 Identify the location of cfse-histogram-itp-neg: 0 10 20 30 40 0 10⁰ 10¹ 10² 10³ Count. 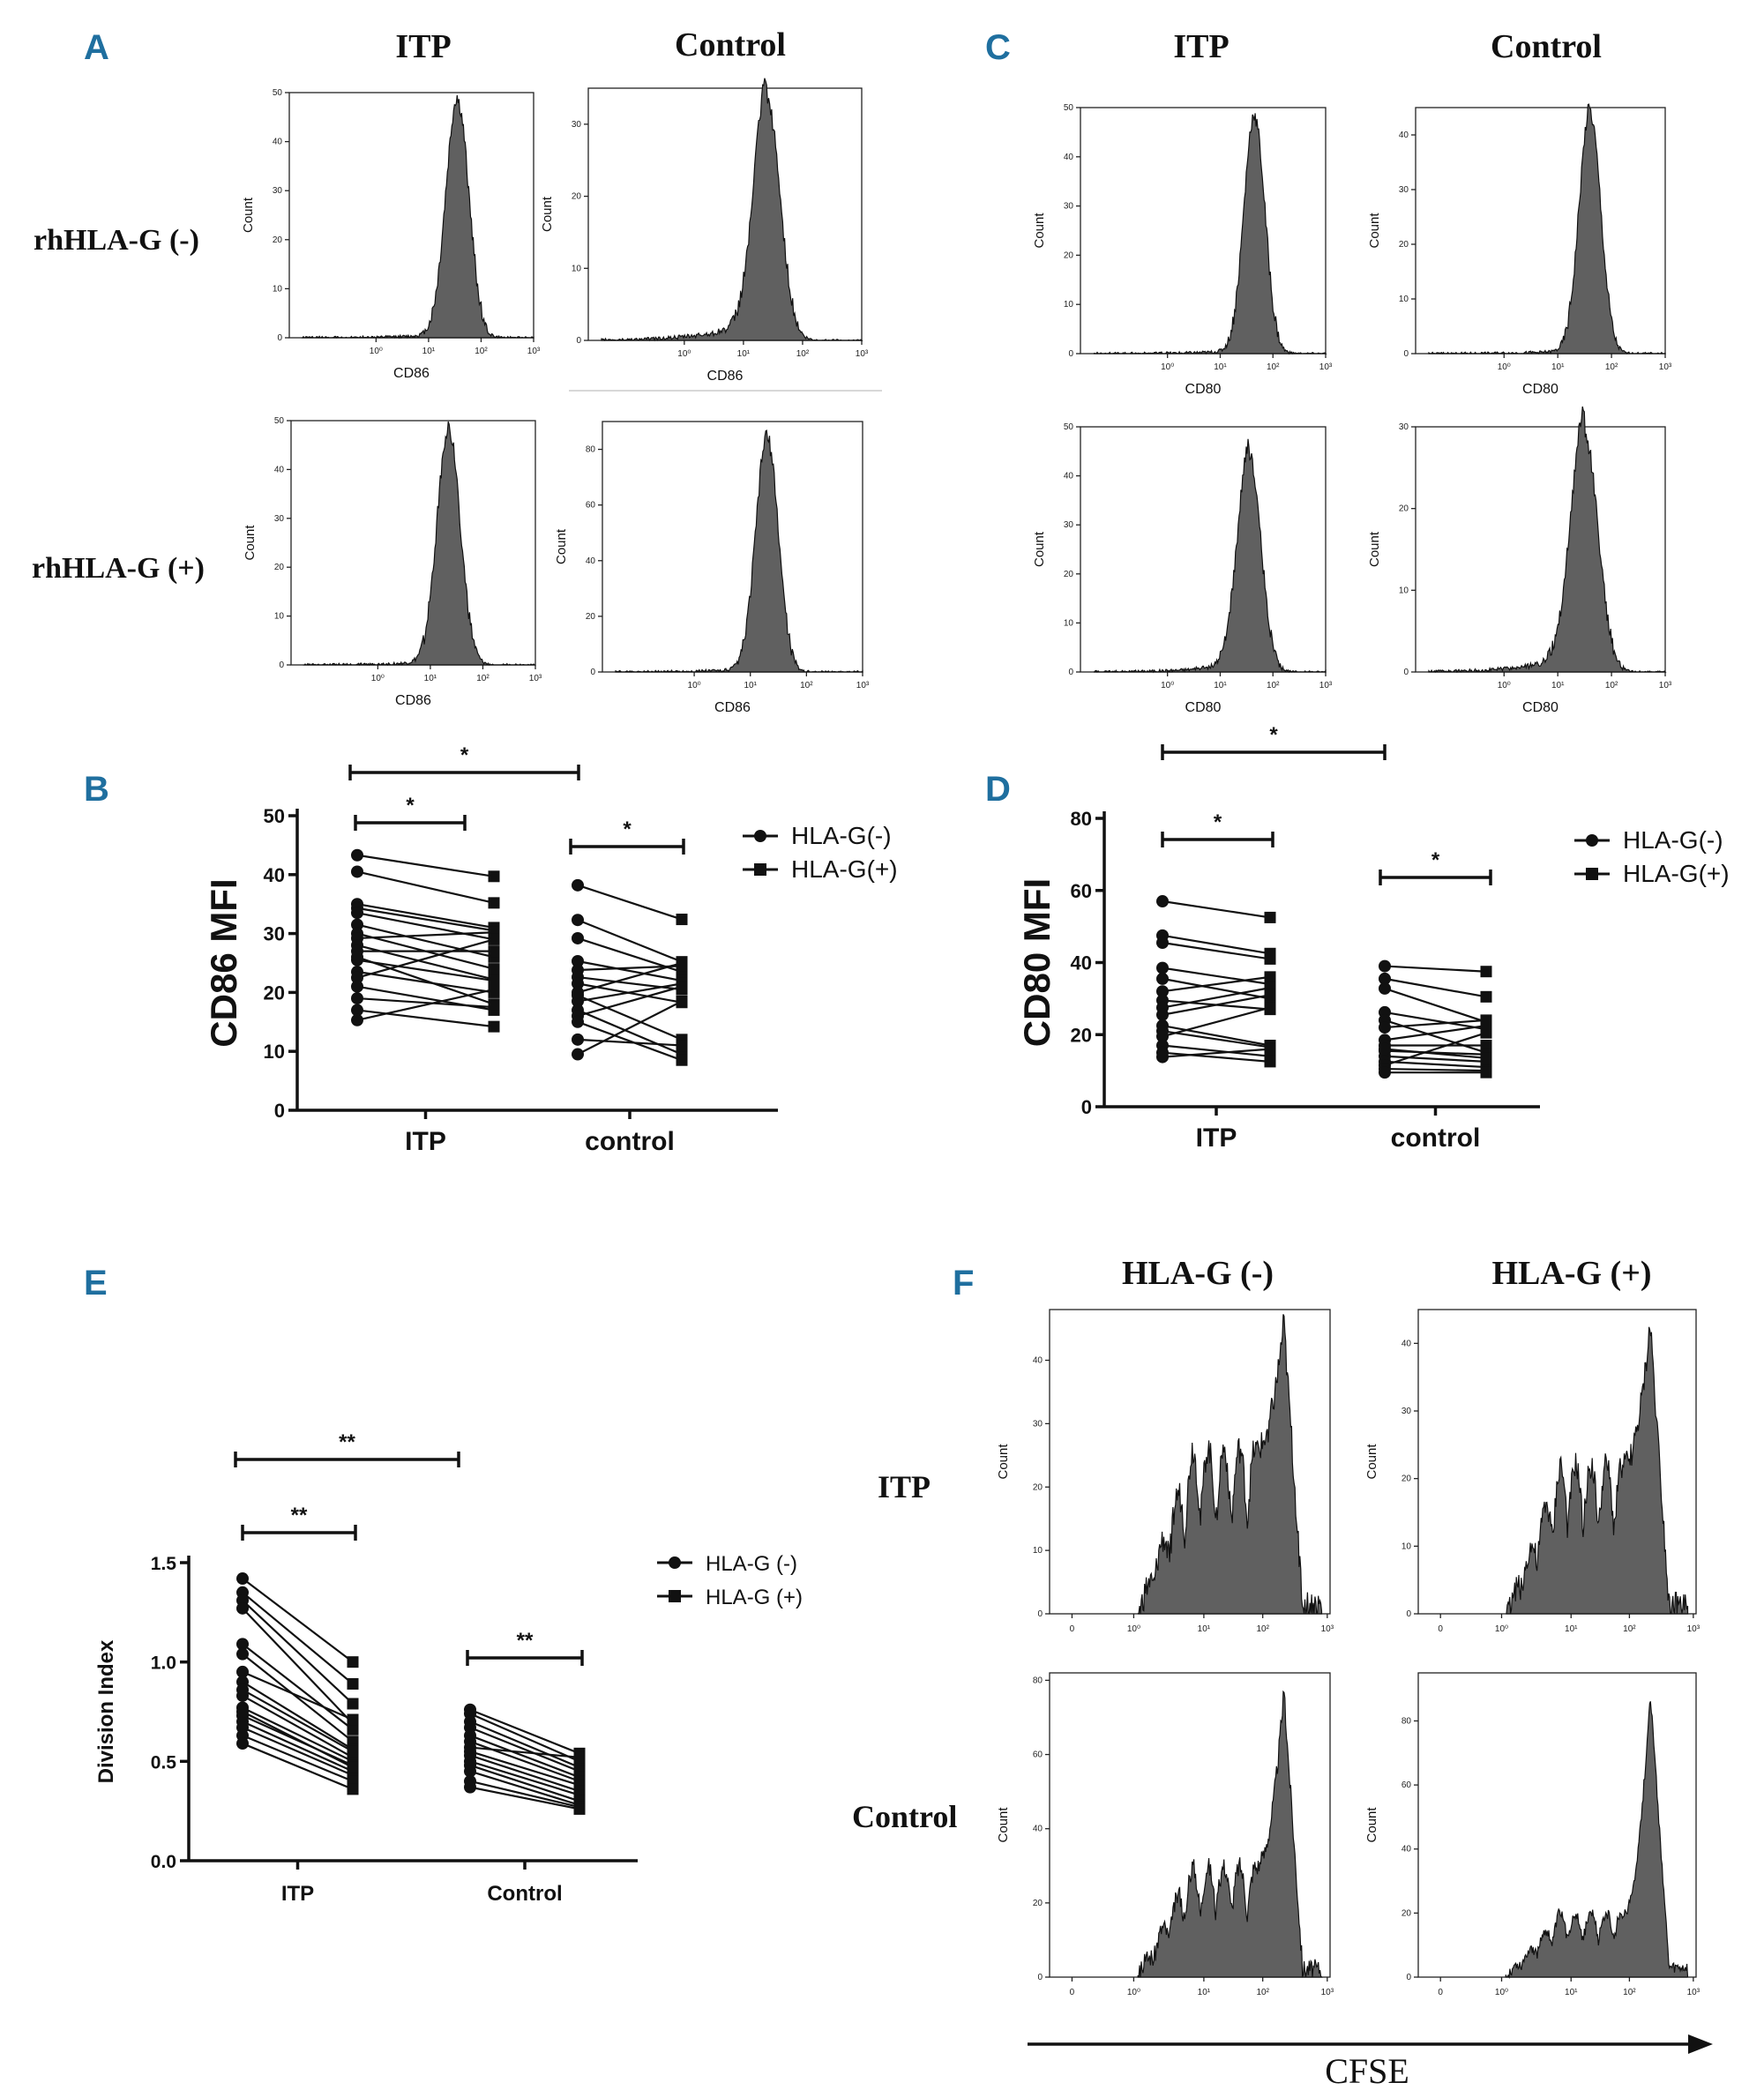
(1165, 1471).